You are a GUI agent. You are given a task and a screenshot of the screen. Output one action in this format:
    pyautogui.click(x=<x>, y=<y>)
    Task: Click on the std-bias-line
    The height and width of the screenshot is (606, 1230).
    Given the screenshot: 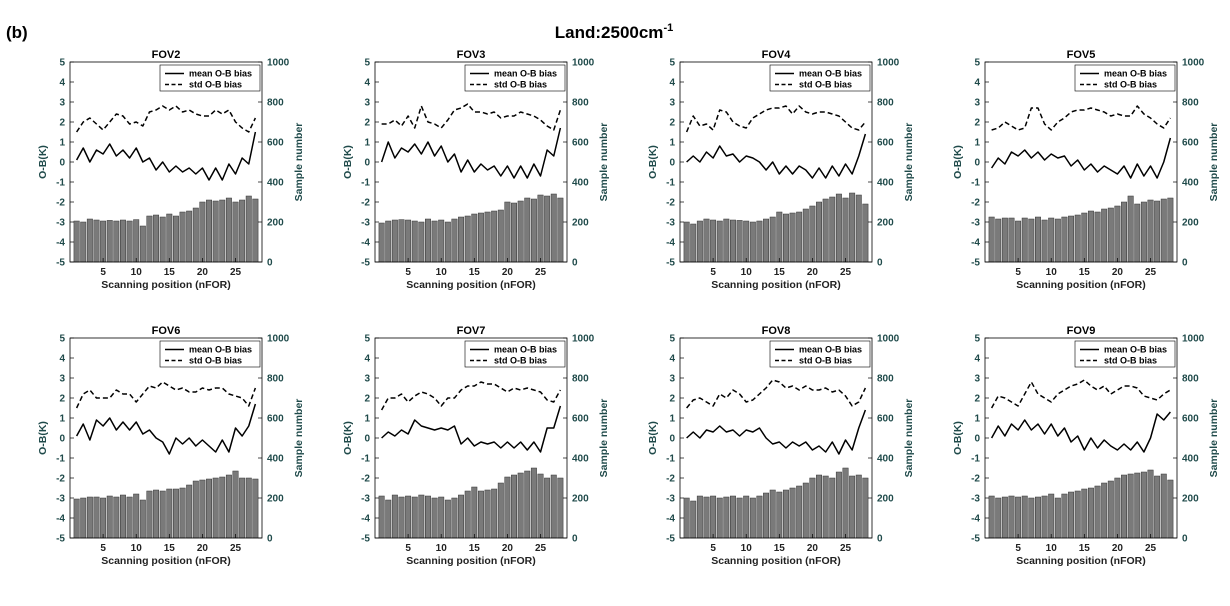 What is the action you would take?
    pyautogui.click(x=775, y=119)
    